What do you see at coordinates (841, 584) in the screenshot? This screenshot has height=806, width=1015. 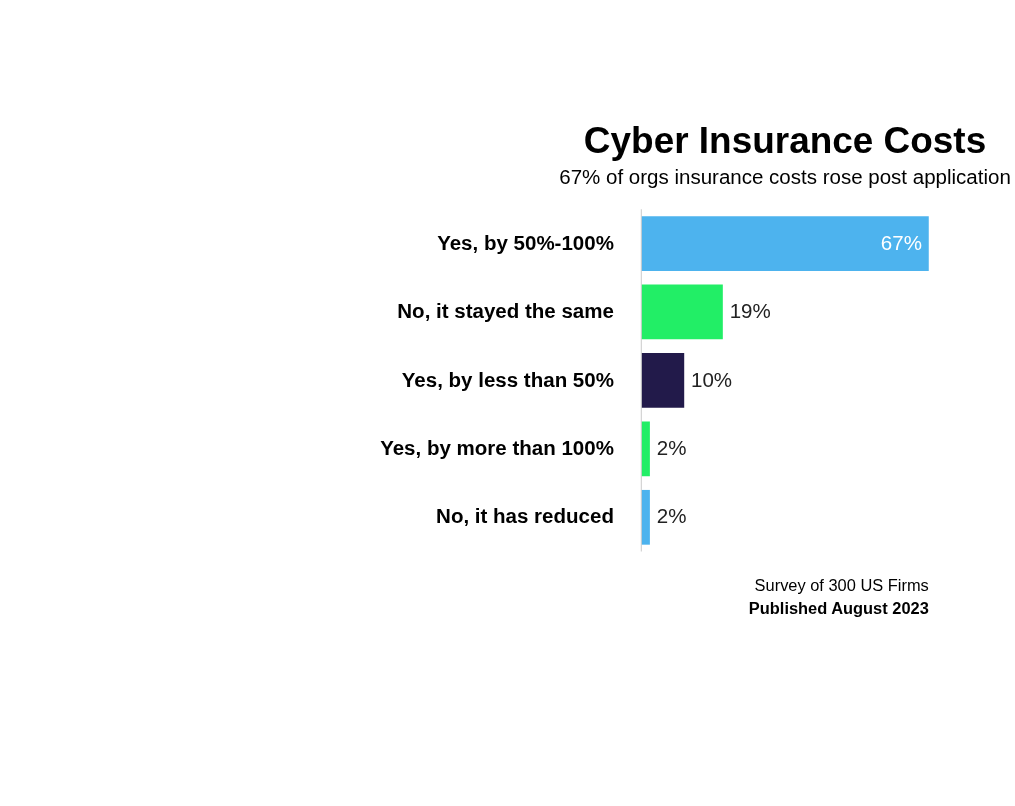 I see `text: Survey of 300 US Firms` at bounding box center [841, 584].